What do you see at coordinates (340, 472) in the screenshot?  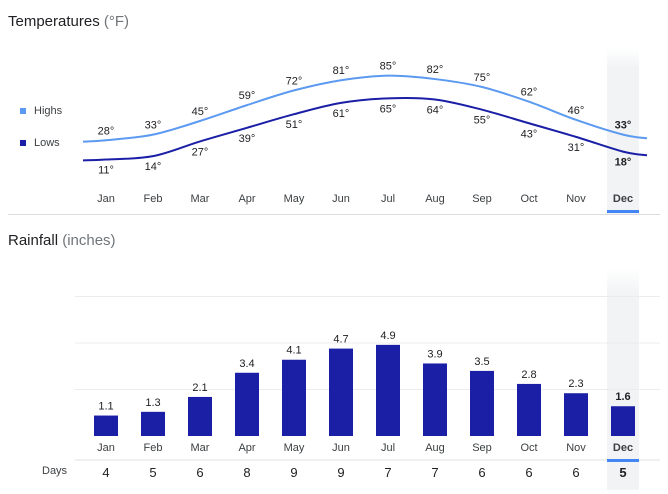 I see `rain-days-jun: 9` at bounding box center [340, 472].